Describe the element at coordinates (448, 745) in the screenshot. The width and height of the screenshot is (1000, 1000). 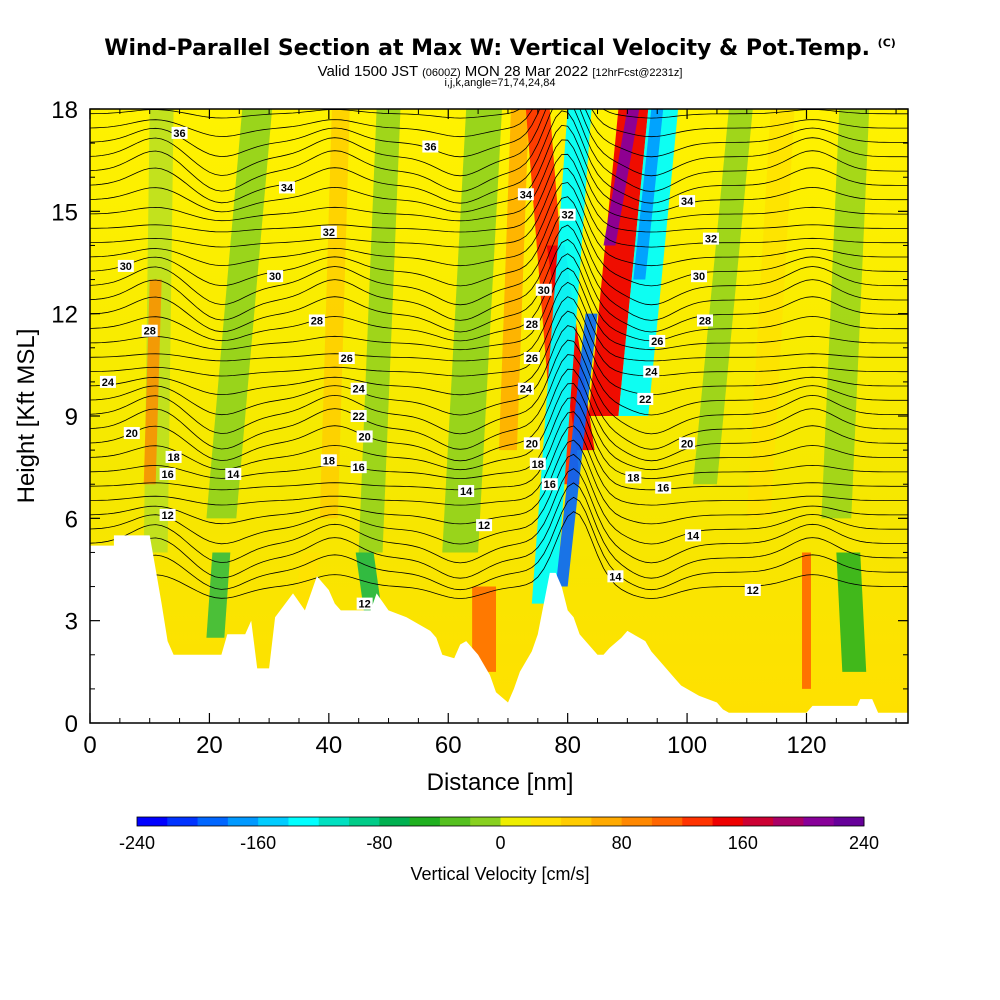
I see `x-tick-label: 60` at that location.